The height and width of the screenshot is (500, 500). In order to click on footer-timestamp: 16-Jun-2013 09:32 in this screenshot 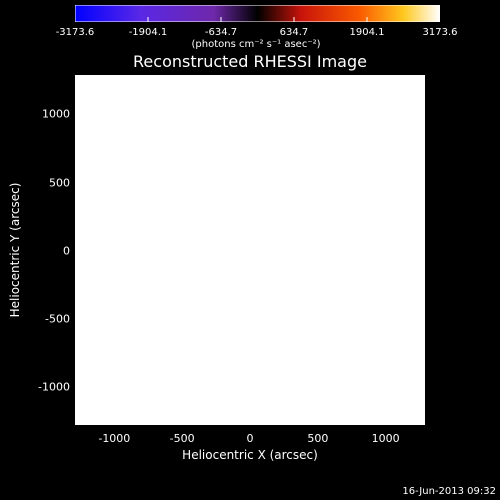, I will do `click(449, 491)`.